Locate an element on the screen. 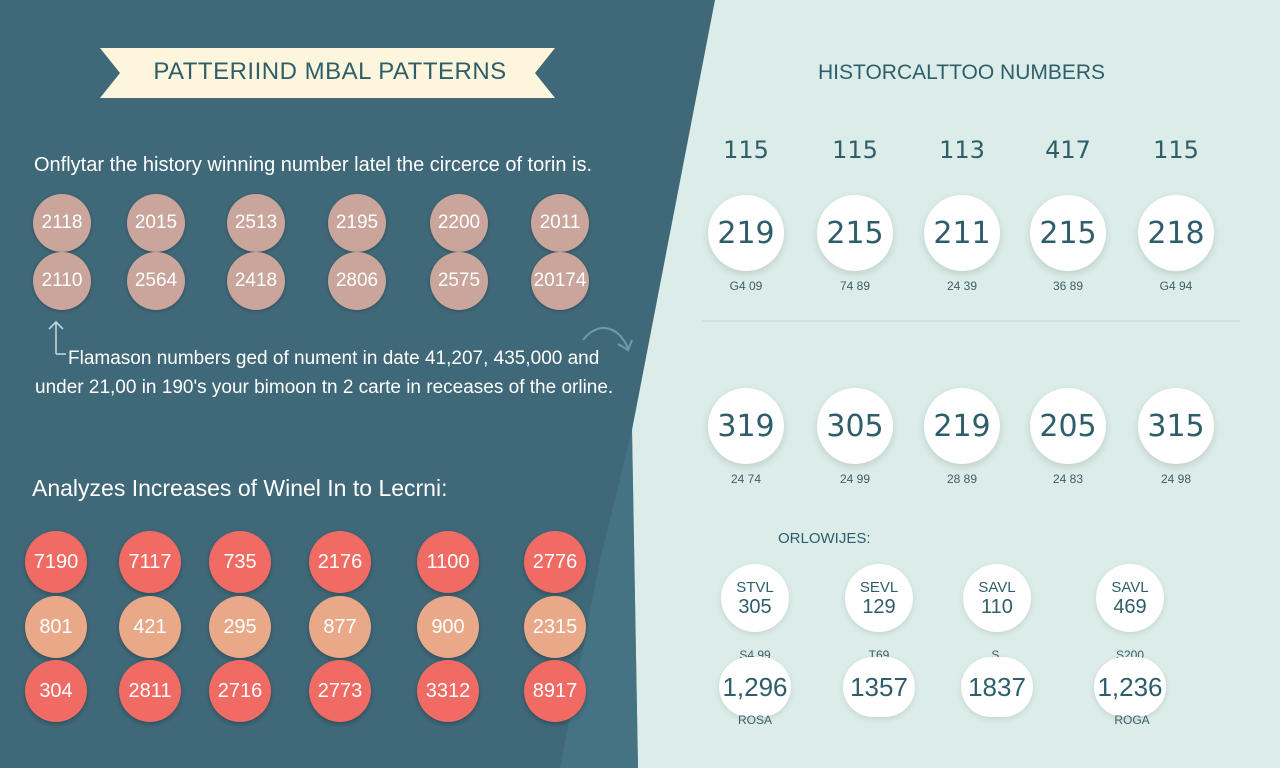  increase-number-circle: 2811 is located at coordinates (150, 691).